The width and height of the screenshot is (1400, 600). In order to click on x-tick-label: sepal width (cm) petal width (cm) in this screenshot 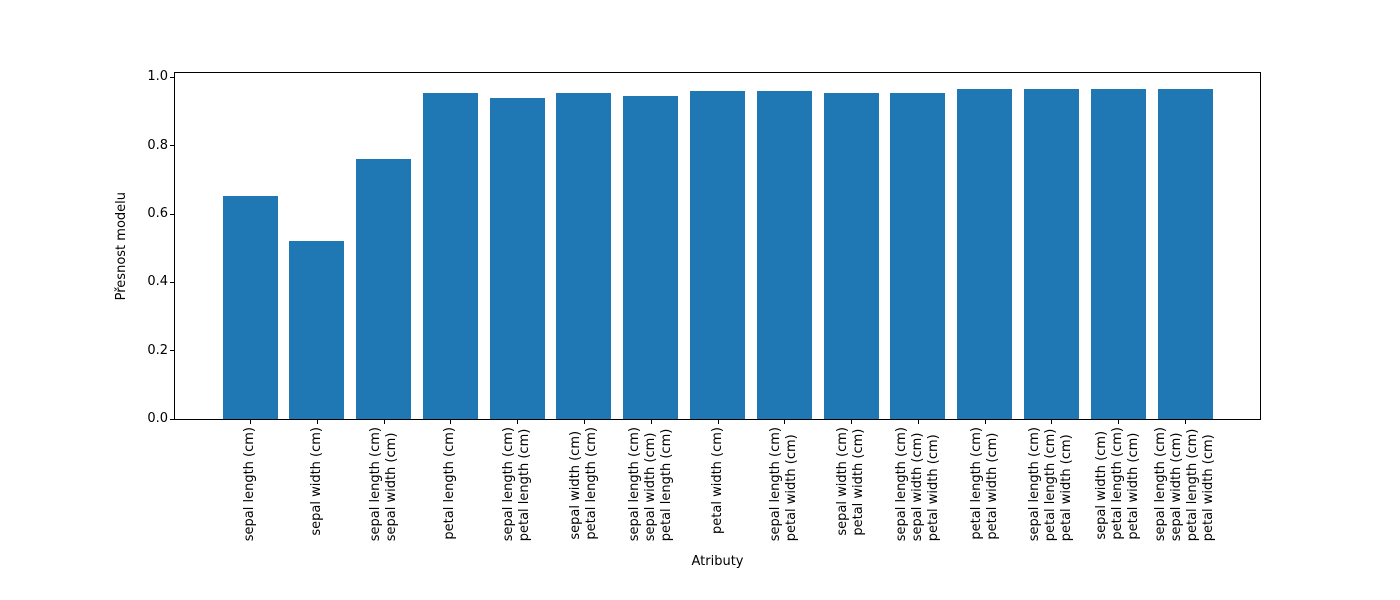, I will do `click(850, 481)`.